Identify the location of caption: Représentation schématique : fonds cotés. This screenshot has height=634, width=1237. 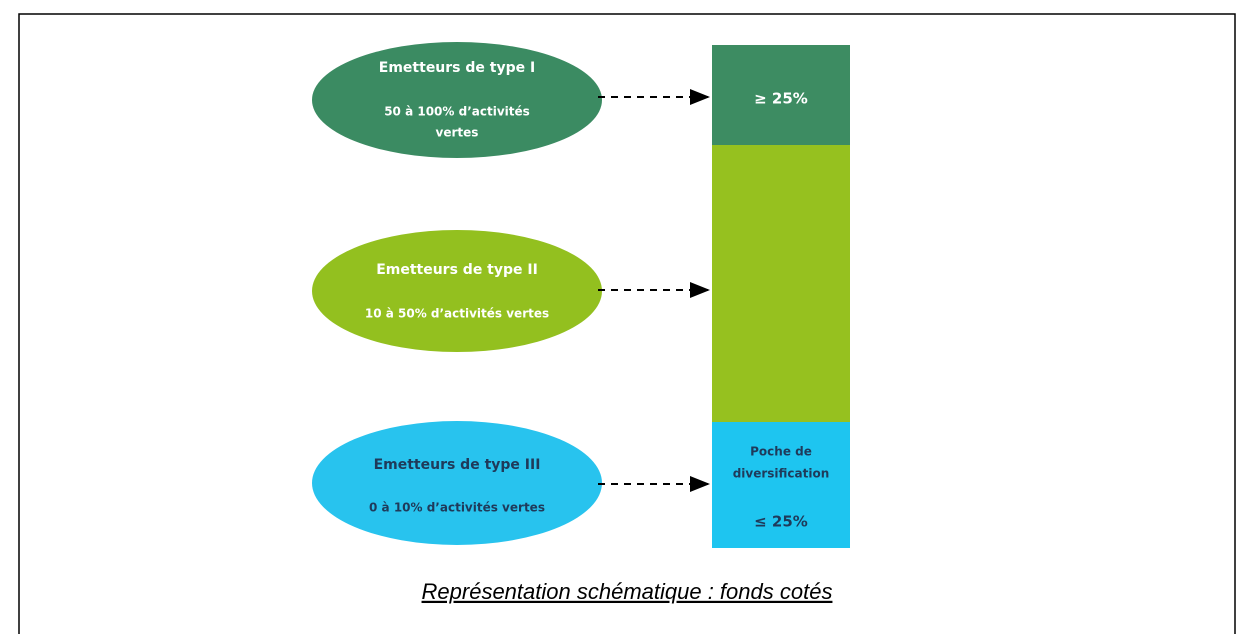
(627, 591).